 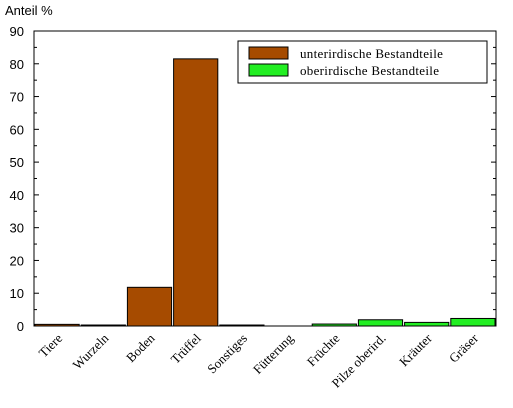 I want to click on x-tick-label: Kräuter, so click(x=415, y=349).